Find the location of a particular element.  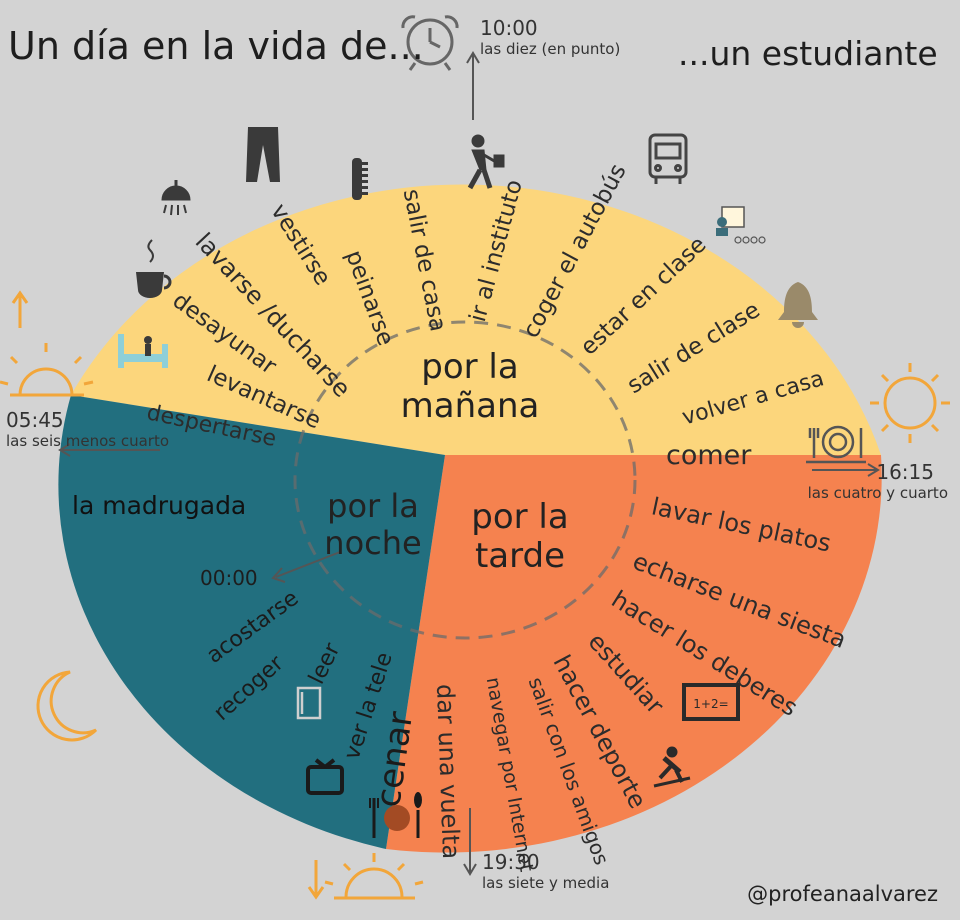

section-morning: por la mañana is located at coordinates (470, 387).